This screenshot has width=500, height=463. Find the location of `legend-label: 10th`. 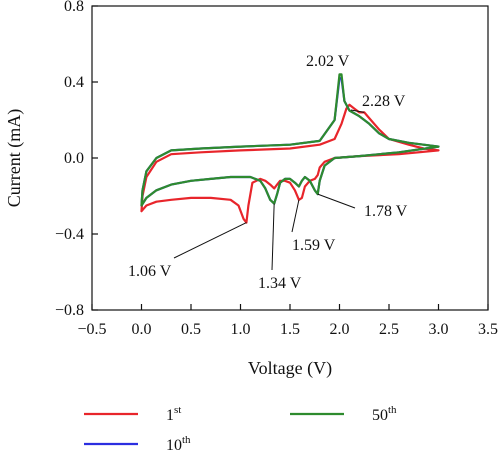

legend-label: 10th is located at coordinates (178, 444).